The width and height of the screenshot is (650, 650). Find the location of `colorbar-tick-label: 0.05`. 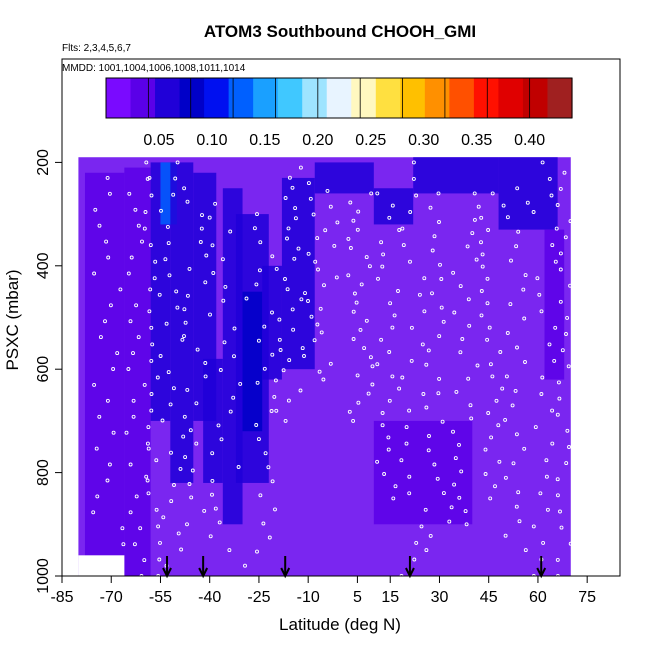

colorbar-tick-label: 0.05 is located at coordinates (158, 140).